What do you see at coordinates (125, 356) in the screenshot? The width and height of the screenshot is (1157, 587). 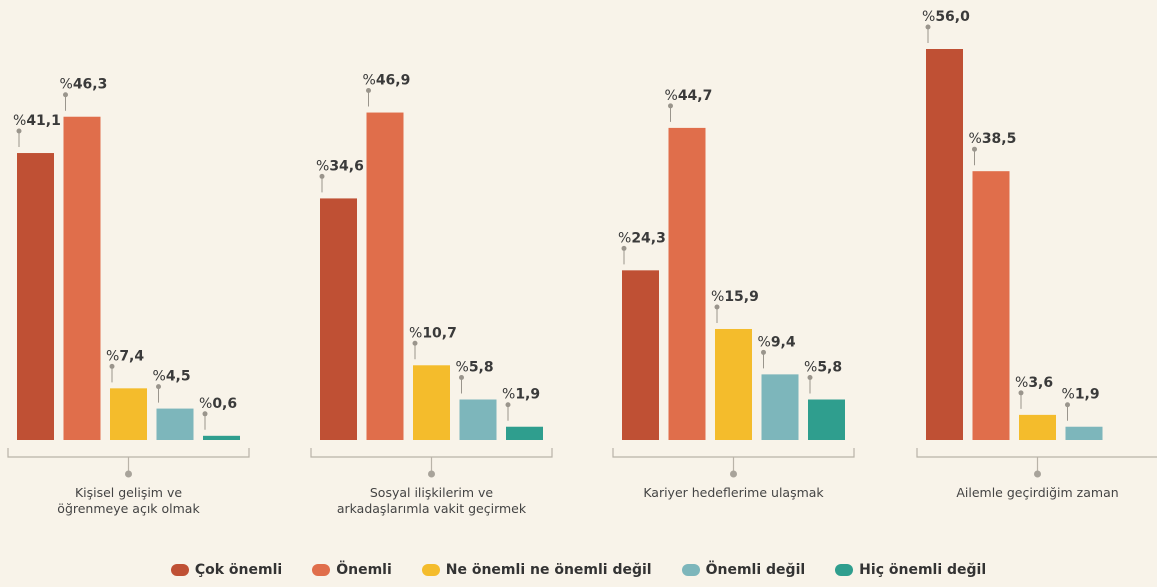 I see `data-label: %7,4` at bounding box center [125, 356].